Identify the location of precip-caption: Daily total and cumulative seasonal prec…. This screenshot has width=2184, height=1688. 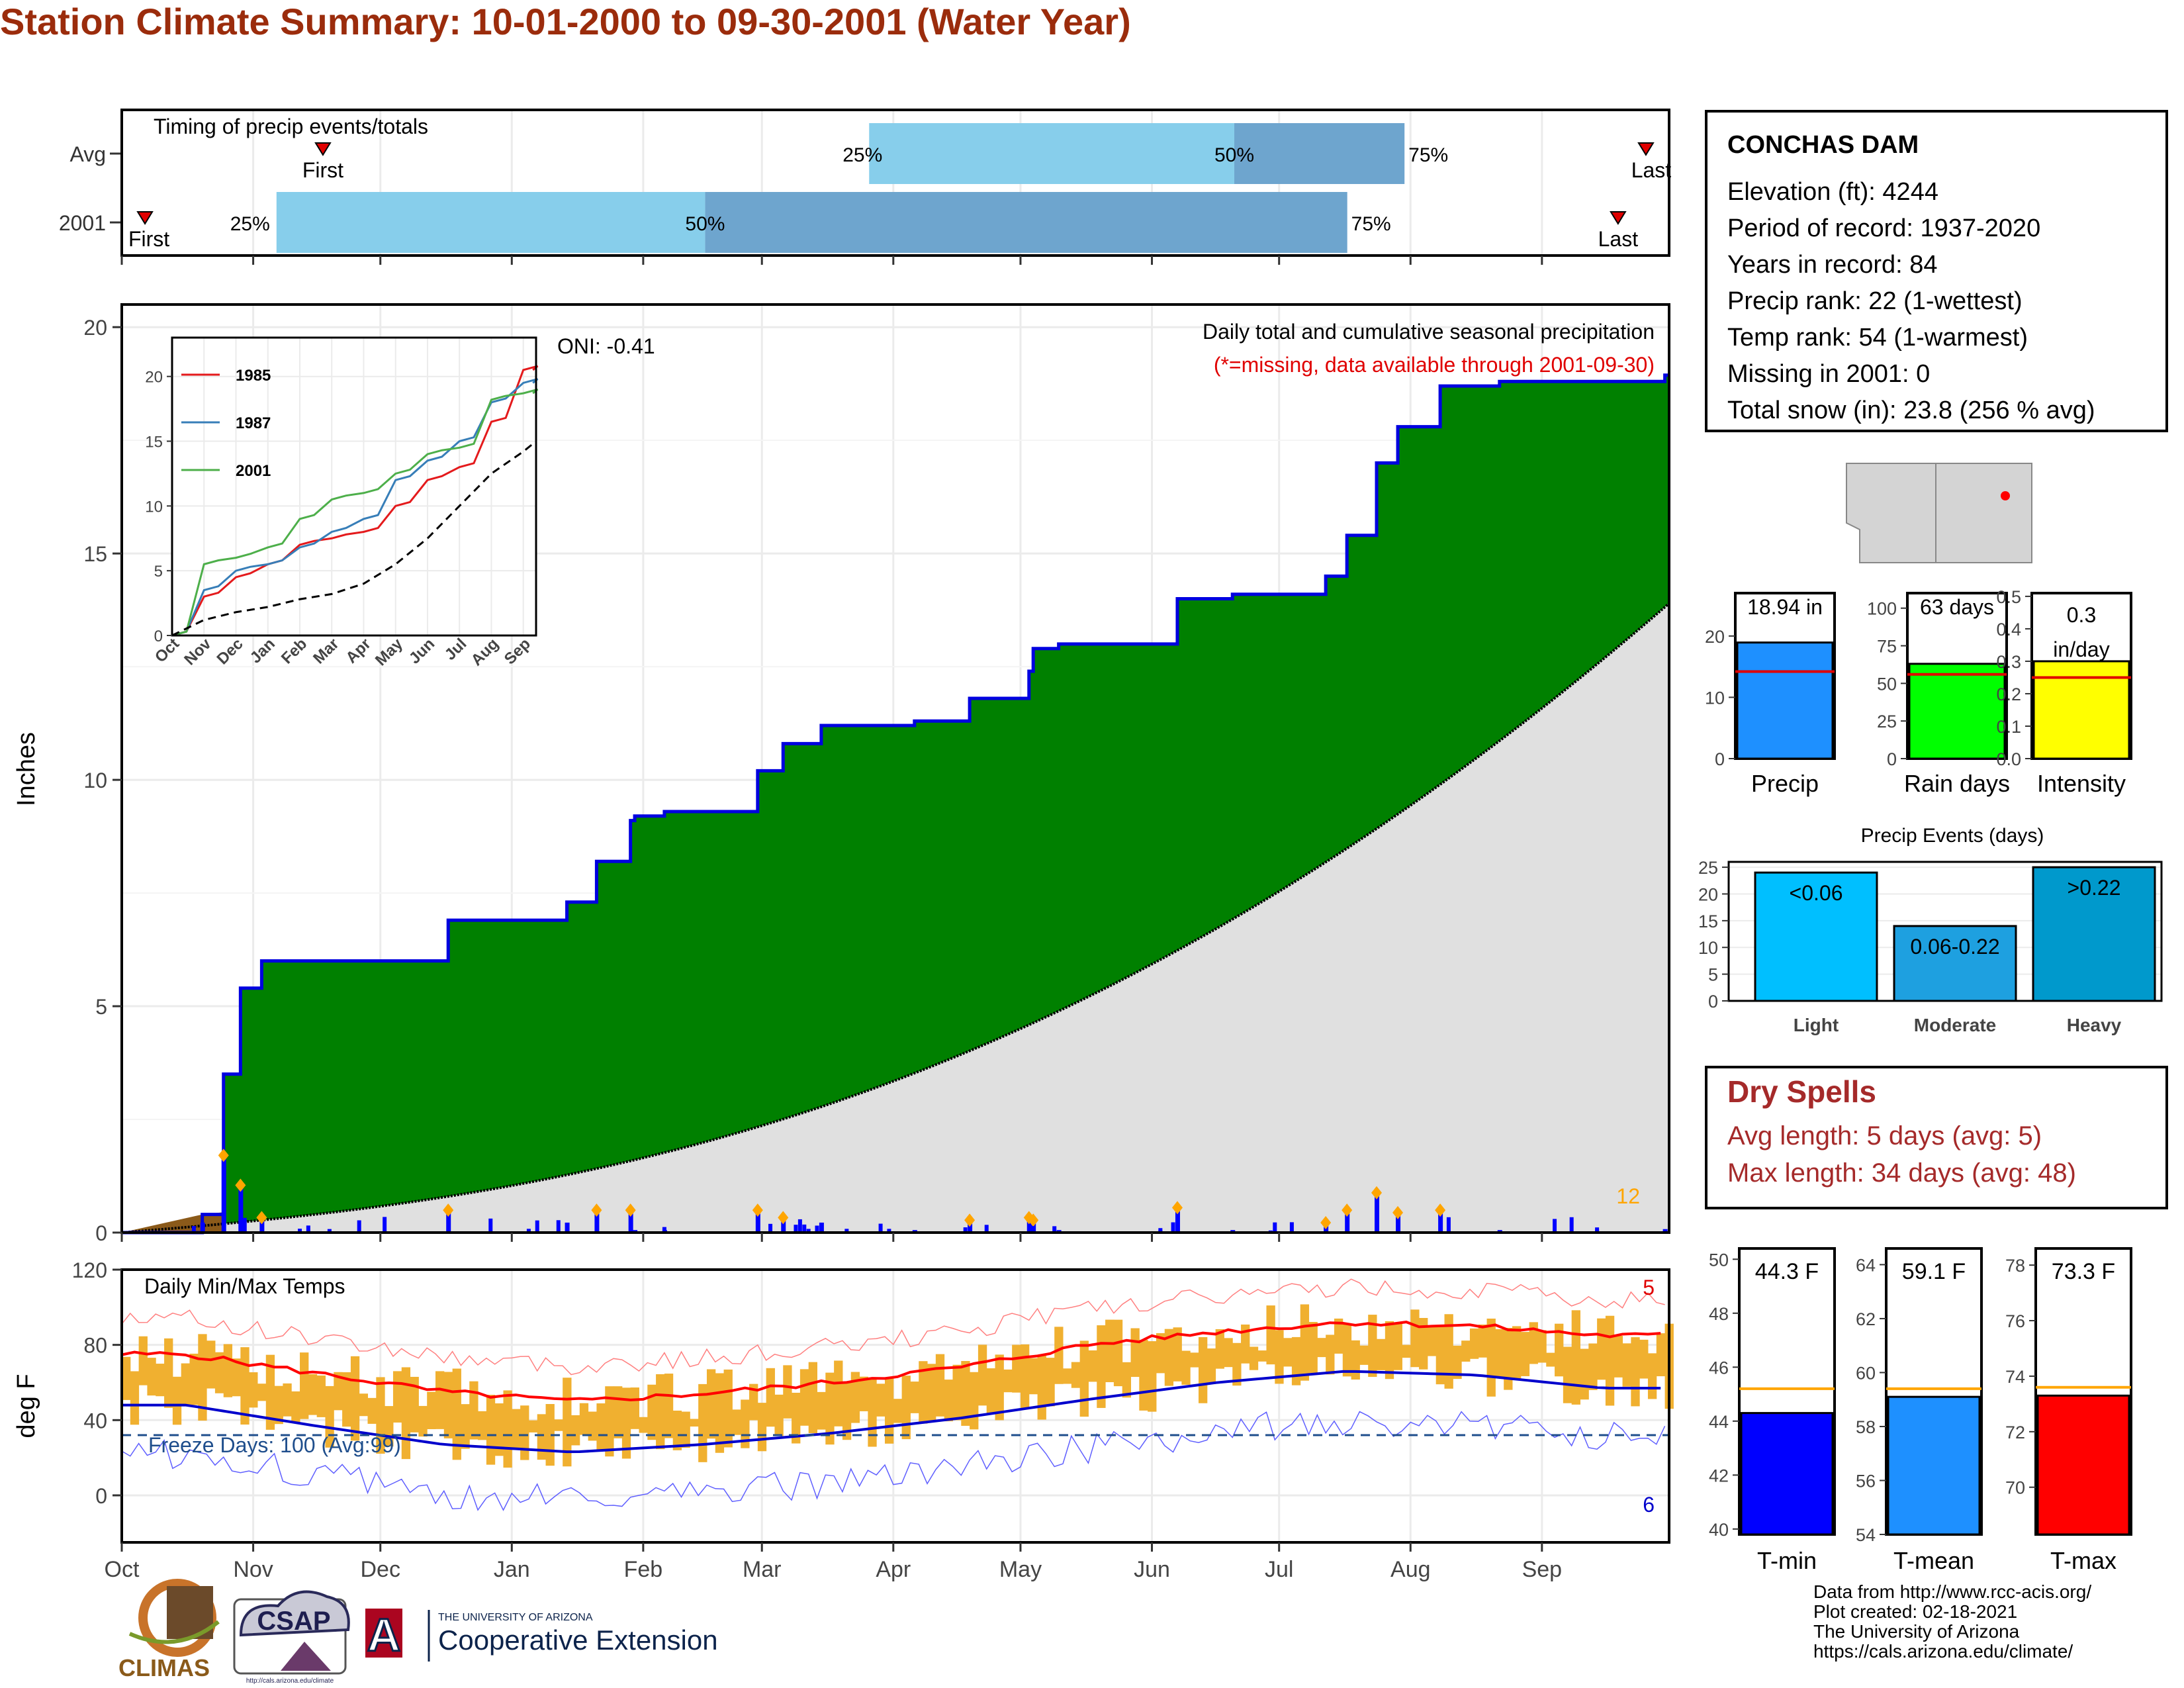
(1429, 332).